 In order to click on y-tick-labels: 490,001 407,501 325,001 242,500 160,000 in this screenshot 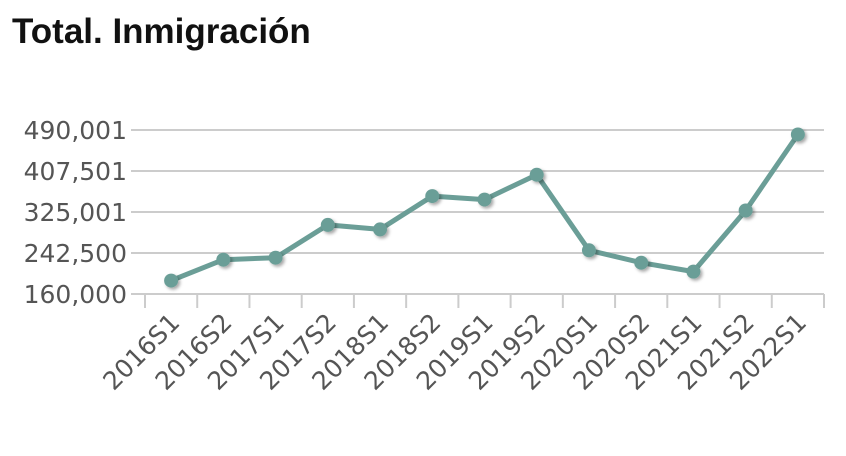, I will do `click(75, 212)`.